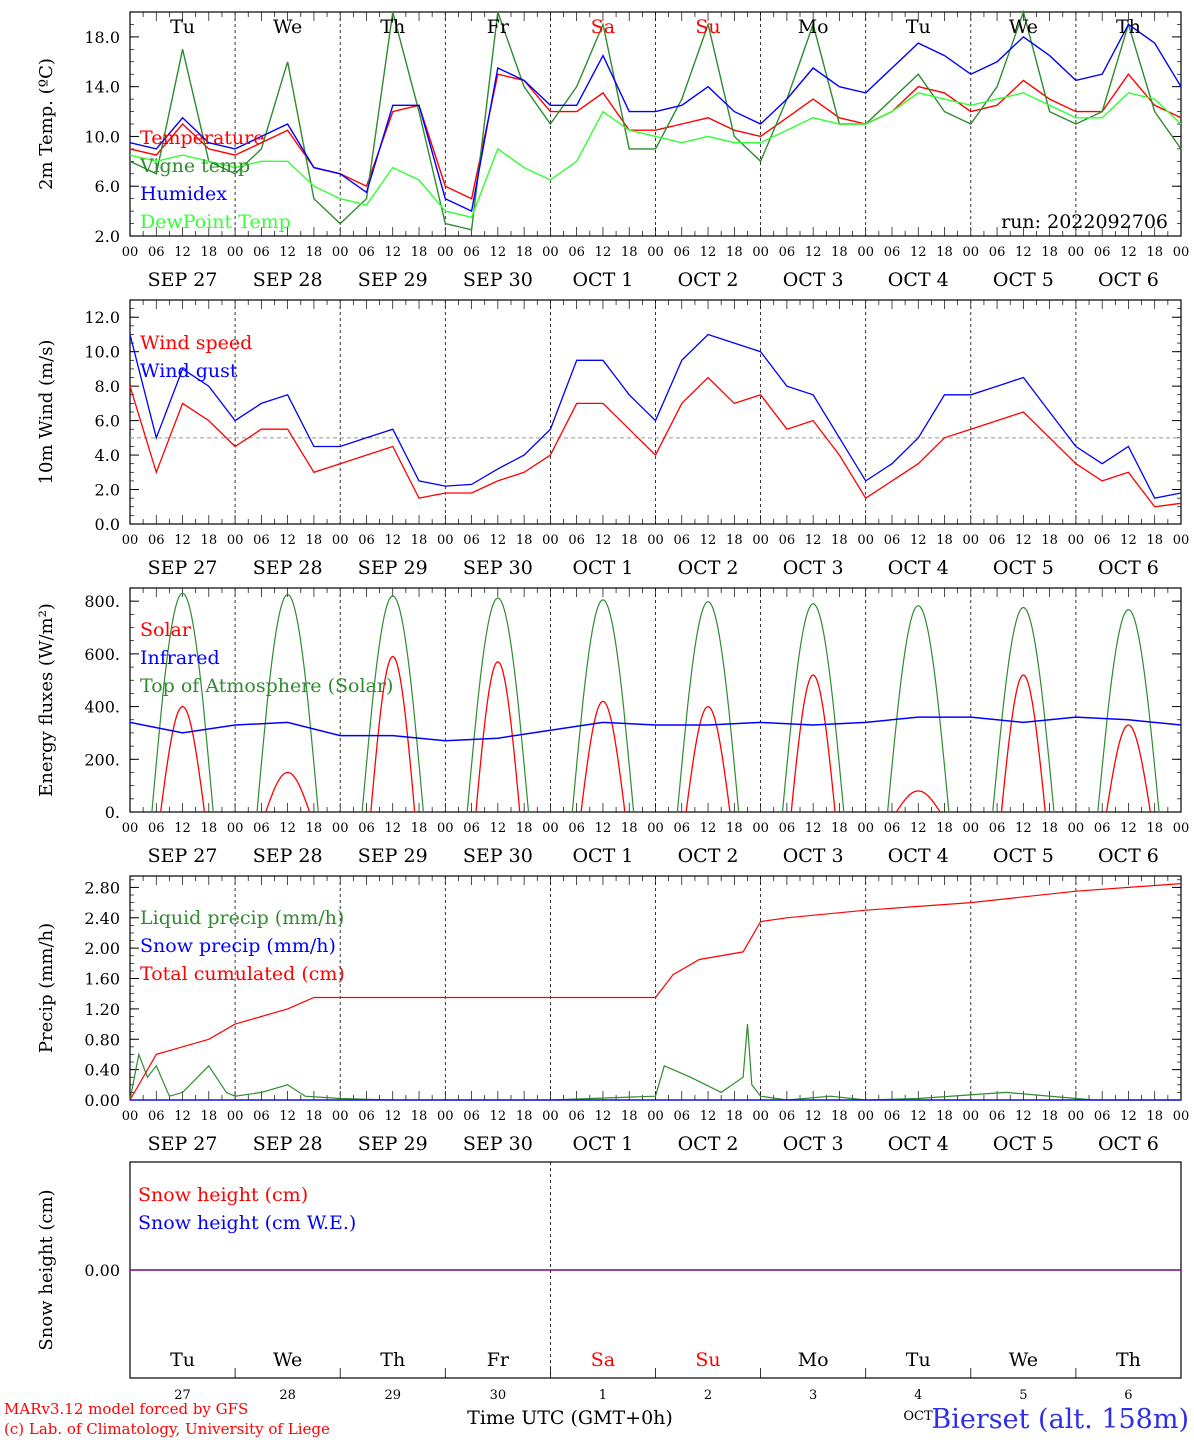 Image resolution: width=1194 pixels, height=1440 pixels. What do you see at coordinates (1128, 280) in the screenshot?
I see `date-label: OCT 6` at bounding box center [1128, 280].